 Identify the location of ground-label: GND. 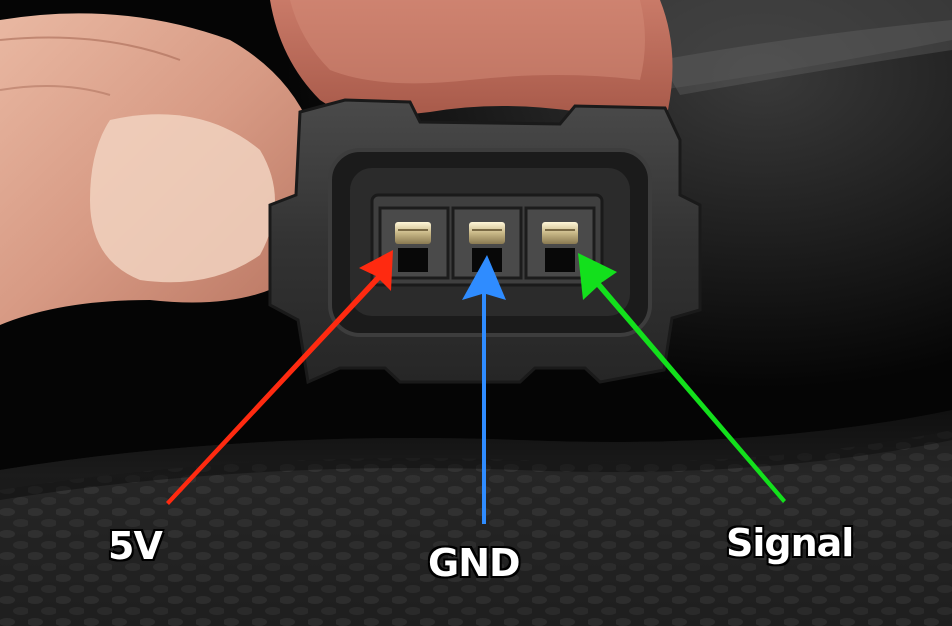
(474, 563).